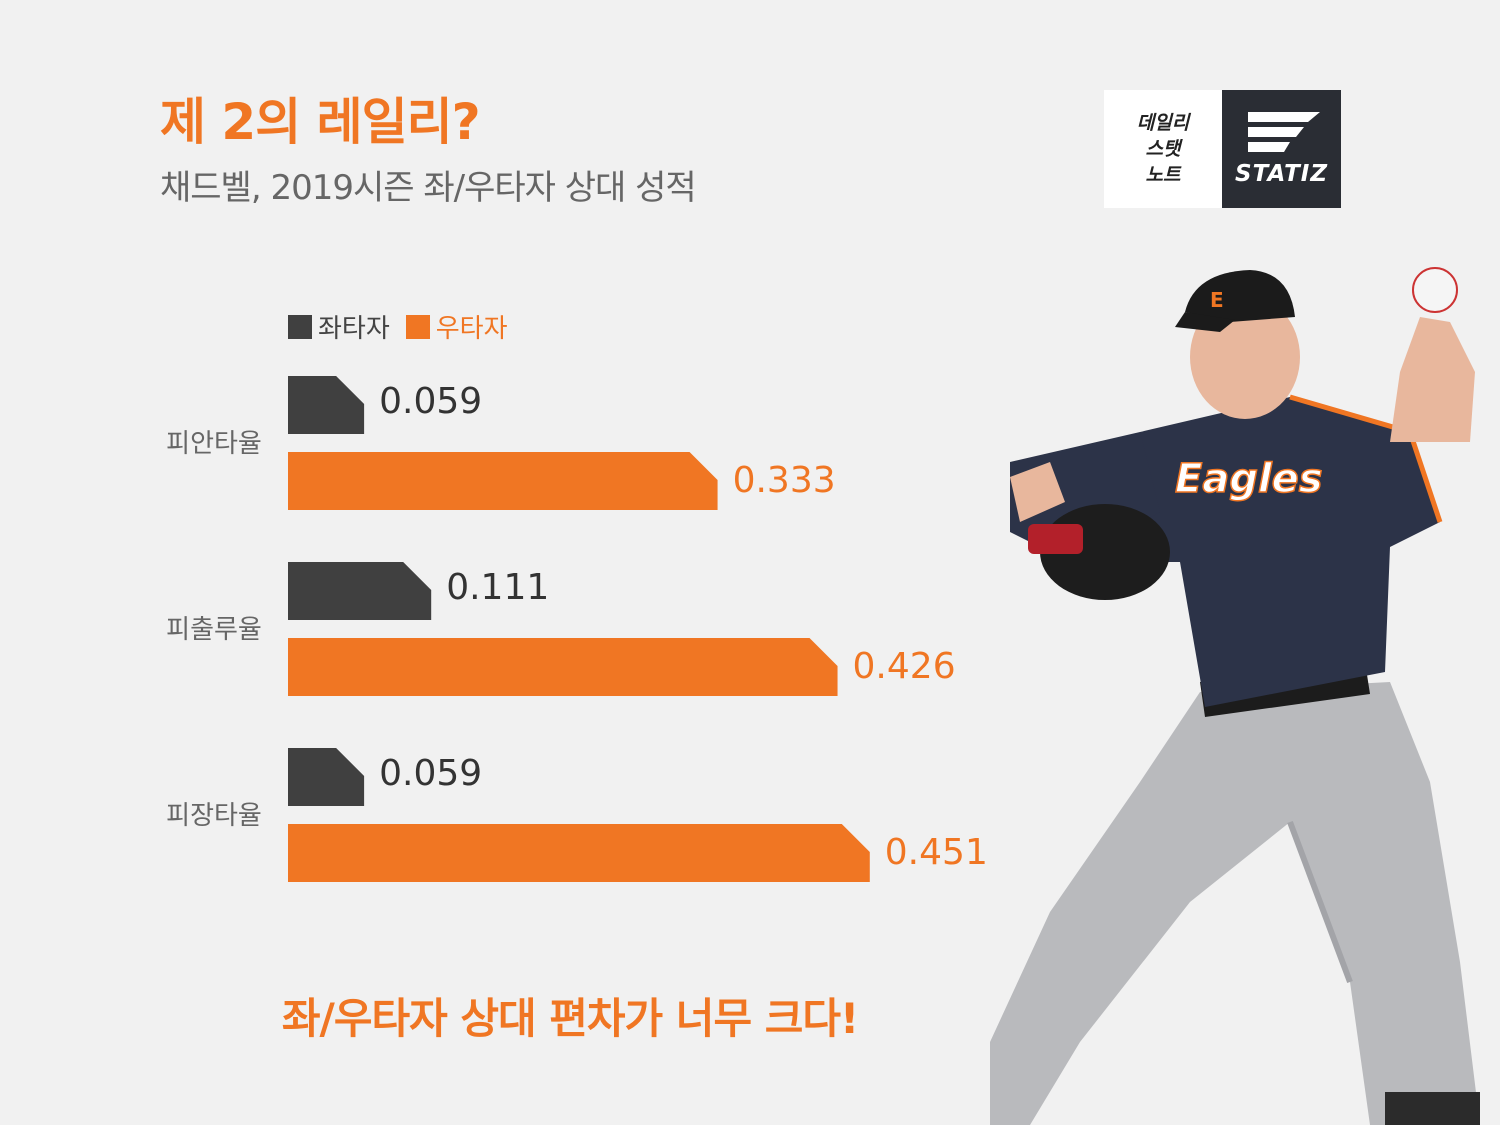 This screenshot has height=1125, width=1500. I want to click on conclusion-text: 좌/우타자 상대 편차가 너무 크다!, so click(570, 1018).